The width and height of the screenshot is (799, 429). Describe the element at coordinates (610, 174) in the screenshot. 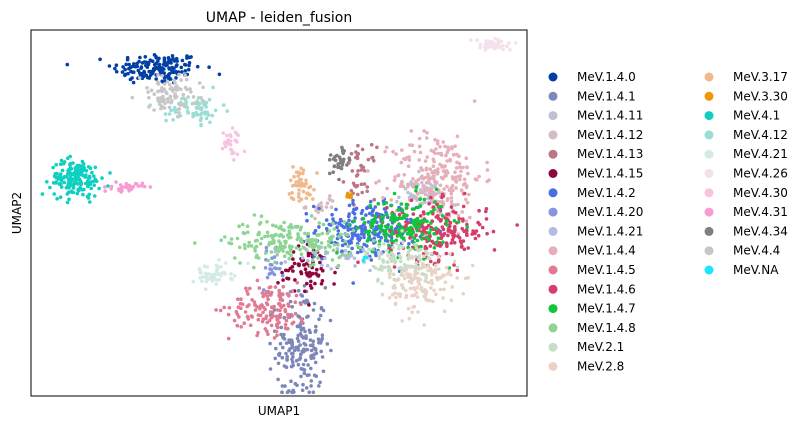

I see `legend-label: MeV.1.4.15` at that location.